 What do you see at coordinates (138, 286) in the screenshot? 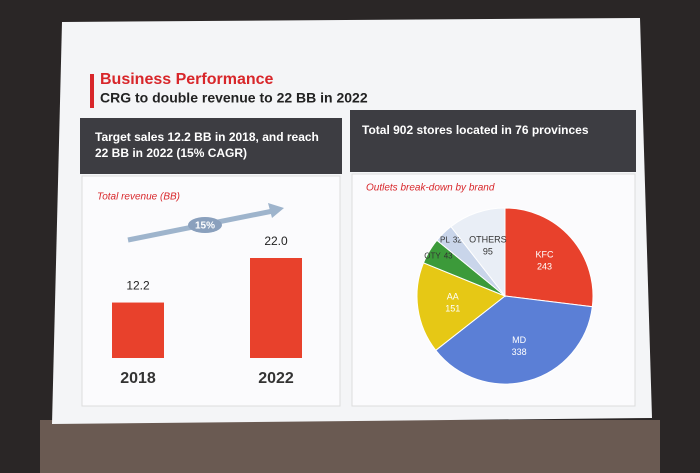
I see `value-label: 12.2` at bounding box center [138, 286].